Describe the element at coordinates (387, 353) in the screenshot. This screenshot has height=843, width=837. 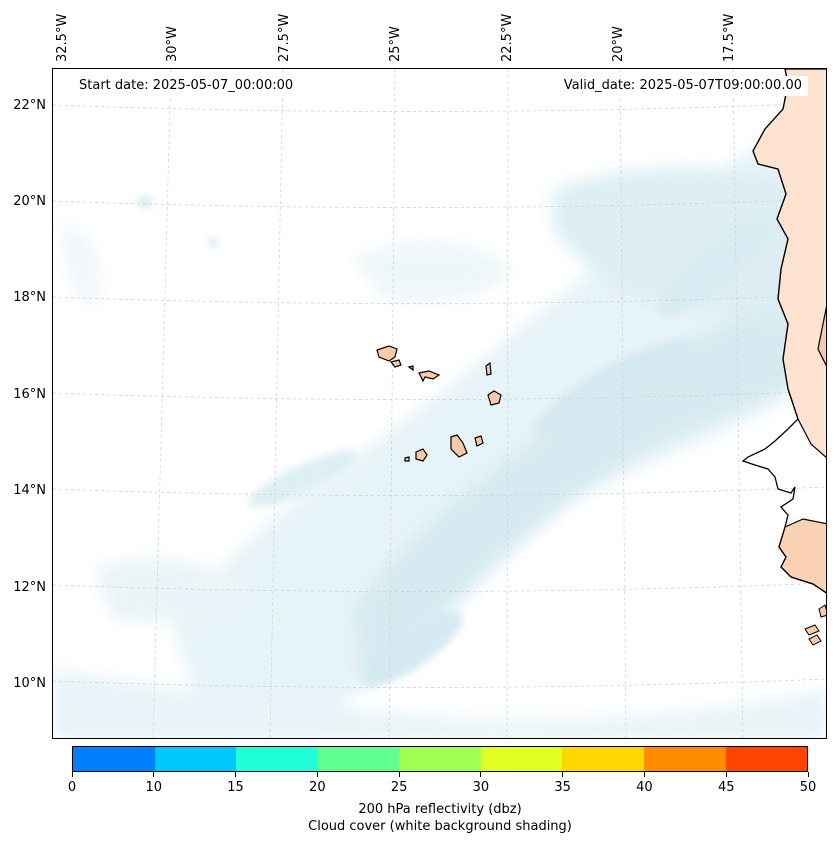
I see `island-santo-antao` at that location.